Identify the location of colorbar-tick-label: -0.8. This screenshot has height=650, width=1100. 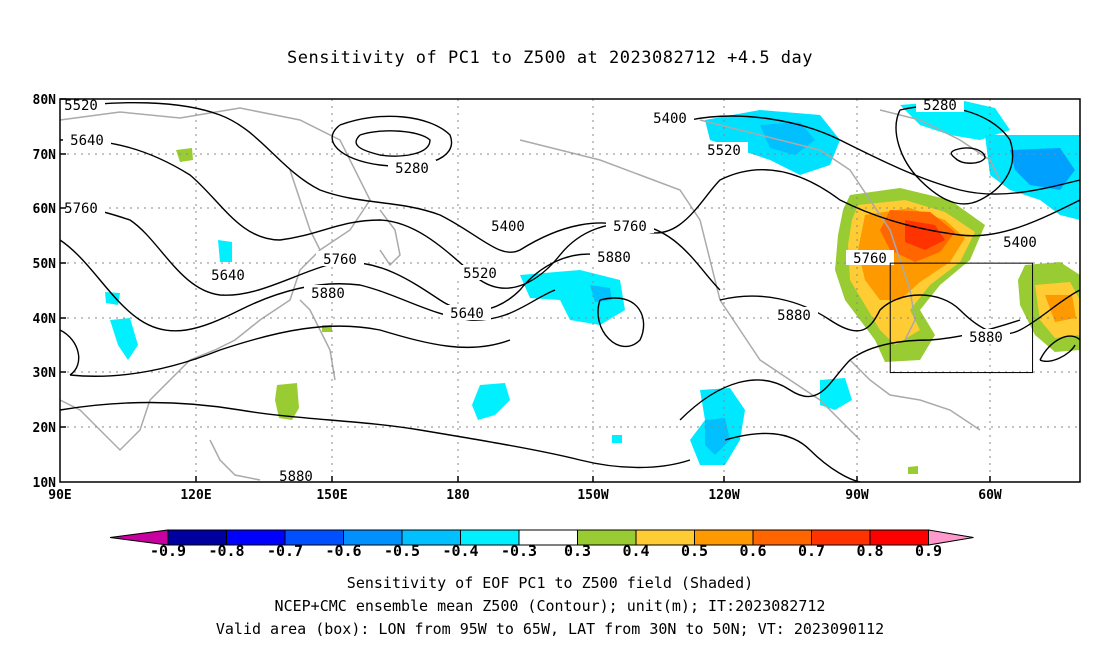
(226, 551).